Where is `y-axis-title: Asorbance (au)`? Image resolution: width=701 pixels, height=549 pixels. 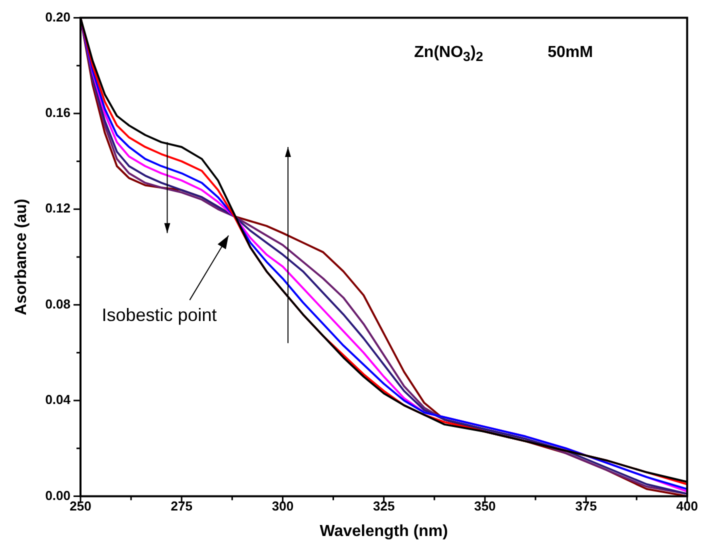 y-axis-title: Asorbance (au) is located at coordinates (21, 257).